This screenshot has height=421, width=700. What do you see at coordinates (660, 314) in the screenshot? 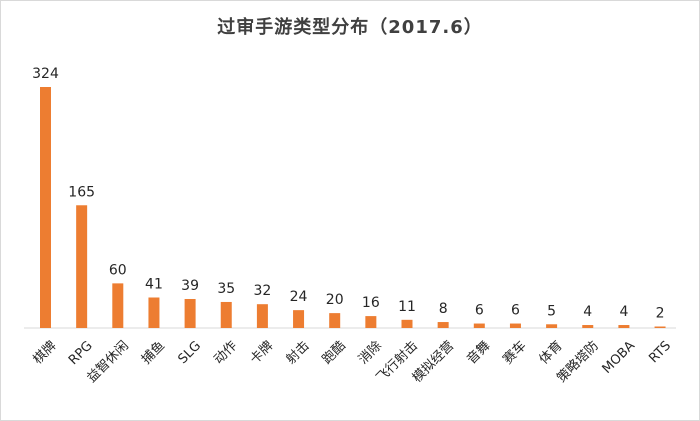
I see `data-label-17: 2` at bounding box center [660, 314].